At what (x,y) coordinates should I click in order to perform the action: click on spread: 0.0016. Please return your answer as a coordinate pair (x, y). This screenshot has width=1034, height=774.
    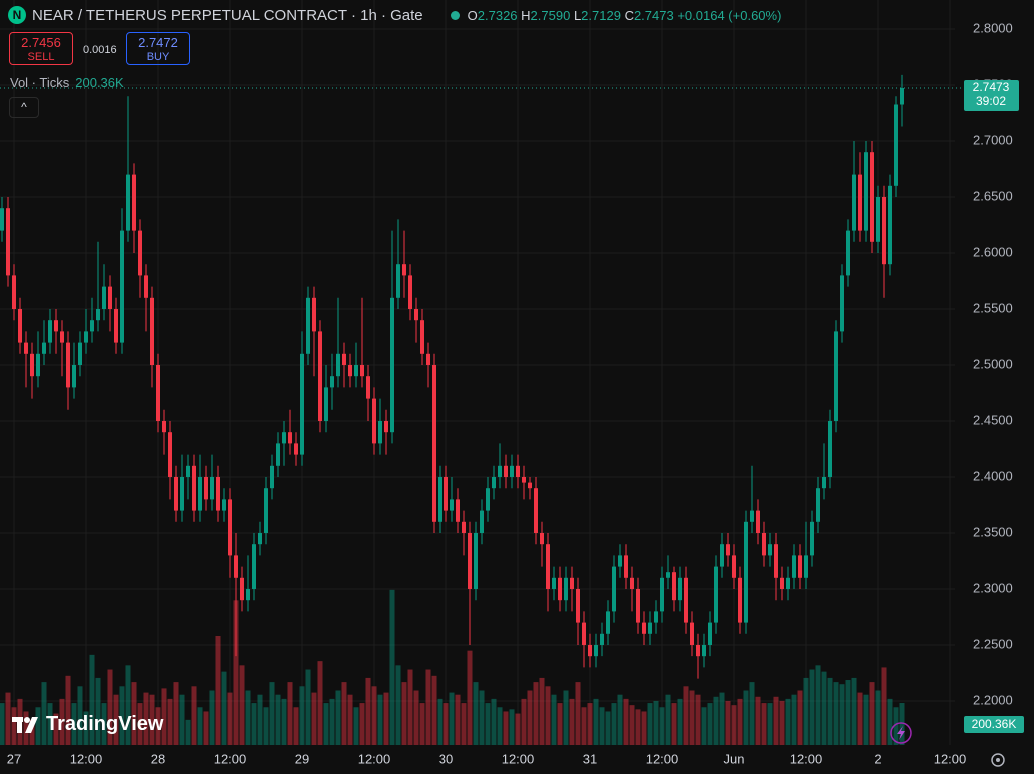
    Looking at the image, I should click on (100, 50).